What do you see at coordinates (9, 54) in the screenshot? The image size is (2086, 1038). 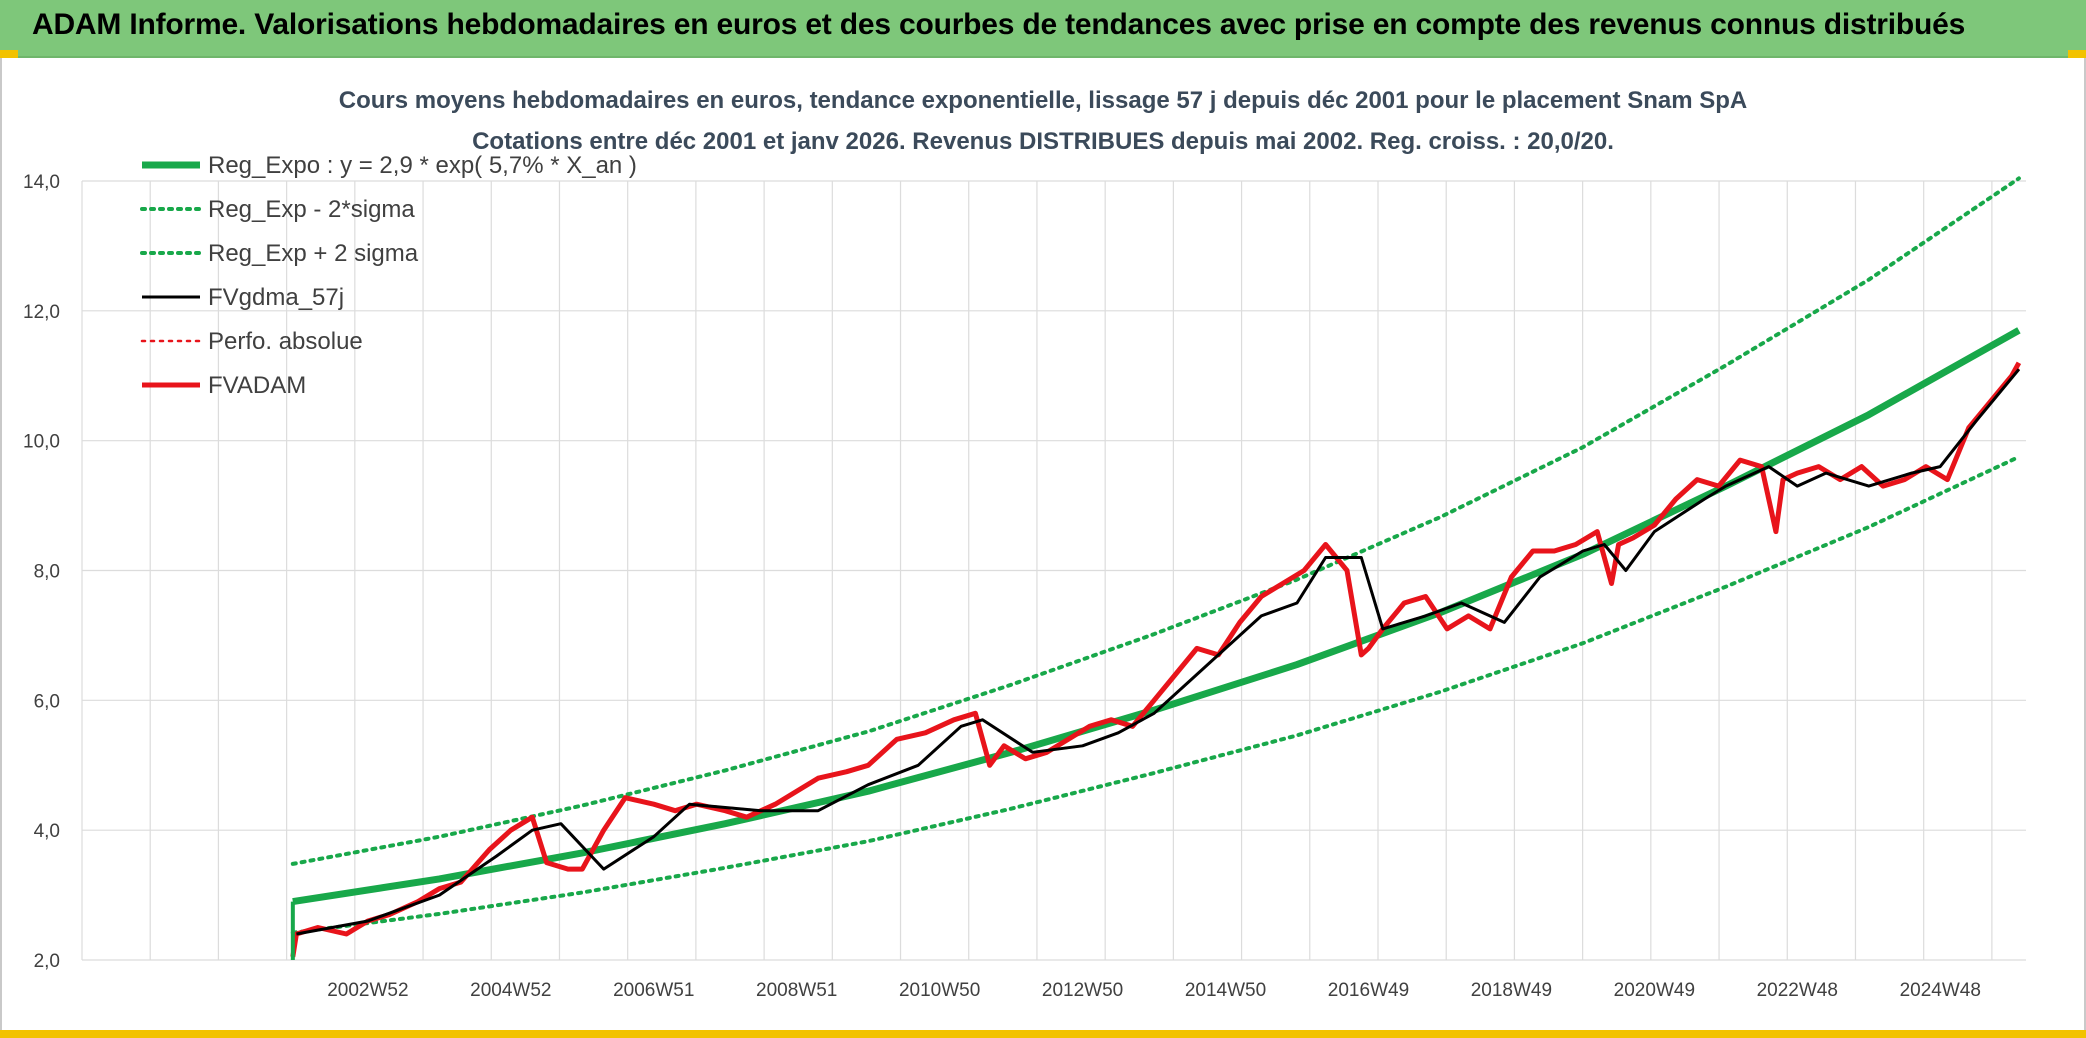 I see `corner-marker-left` at bounding box center [9, 54].